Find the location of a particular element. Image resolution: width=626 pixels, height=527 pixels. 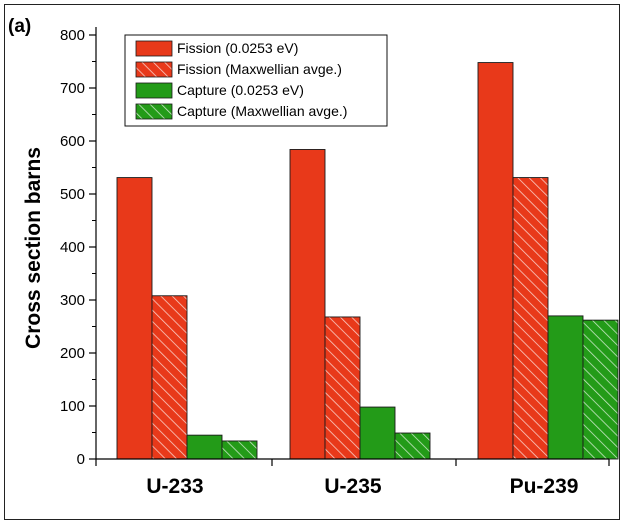

legend-label-fission-thermal: Fission (0.0253 eV) is located at coordinates (237, 48).